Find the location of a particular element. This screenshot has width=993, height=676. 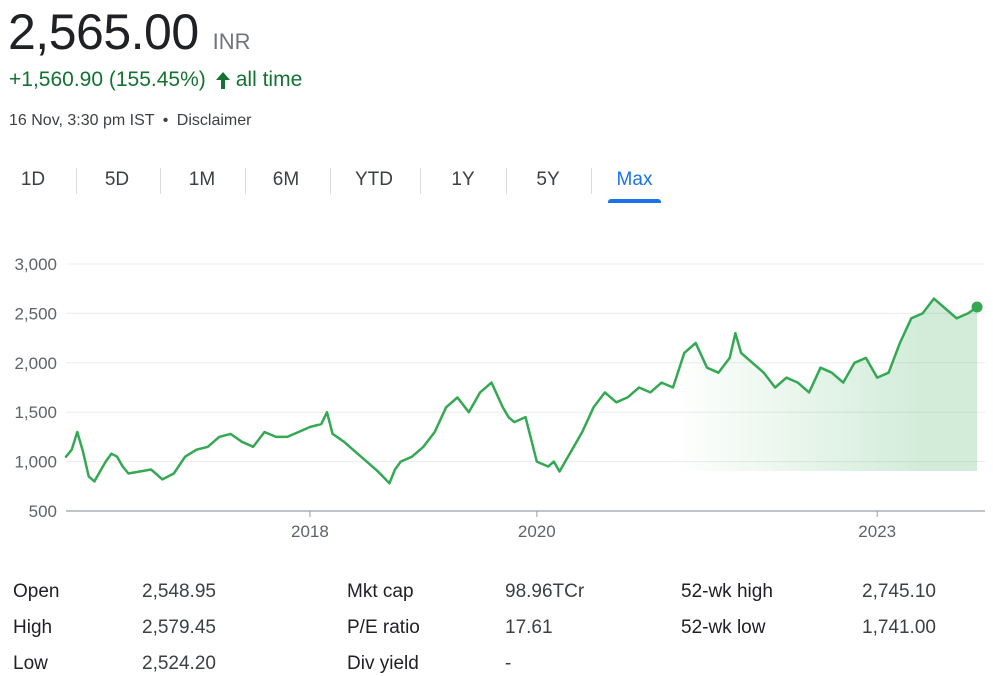

tab-label: 5D is located at coordinates (117, 179).